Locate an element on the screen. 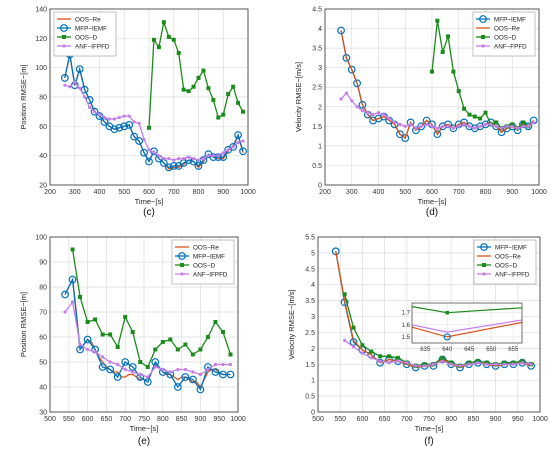 The height and width of the screenshot is (456, 550). x-tick-label: 700 is located at coordinates (174, 192).